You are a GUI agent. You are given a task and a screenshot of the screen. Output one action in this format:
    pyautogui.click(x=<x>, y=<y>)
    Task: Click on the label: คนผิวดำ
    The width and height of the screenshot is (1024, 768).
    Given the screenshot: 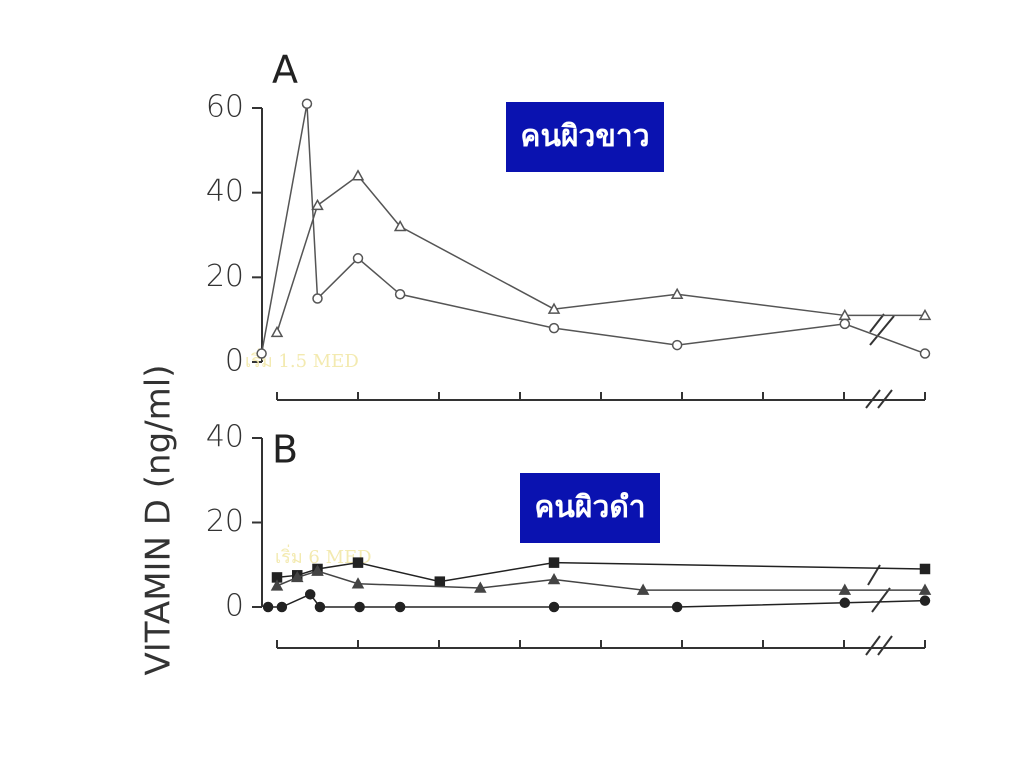 What is the action you would take?
    pyautogui.click(x=589, y=507)
    